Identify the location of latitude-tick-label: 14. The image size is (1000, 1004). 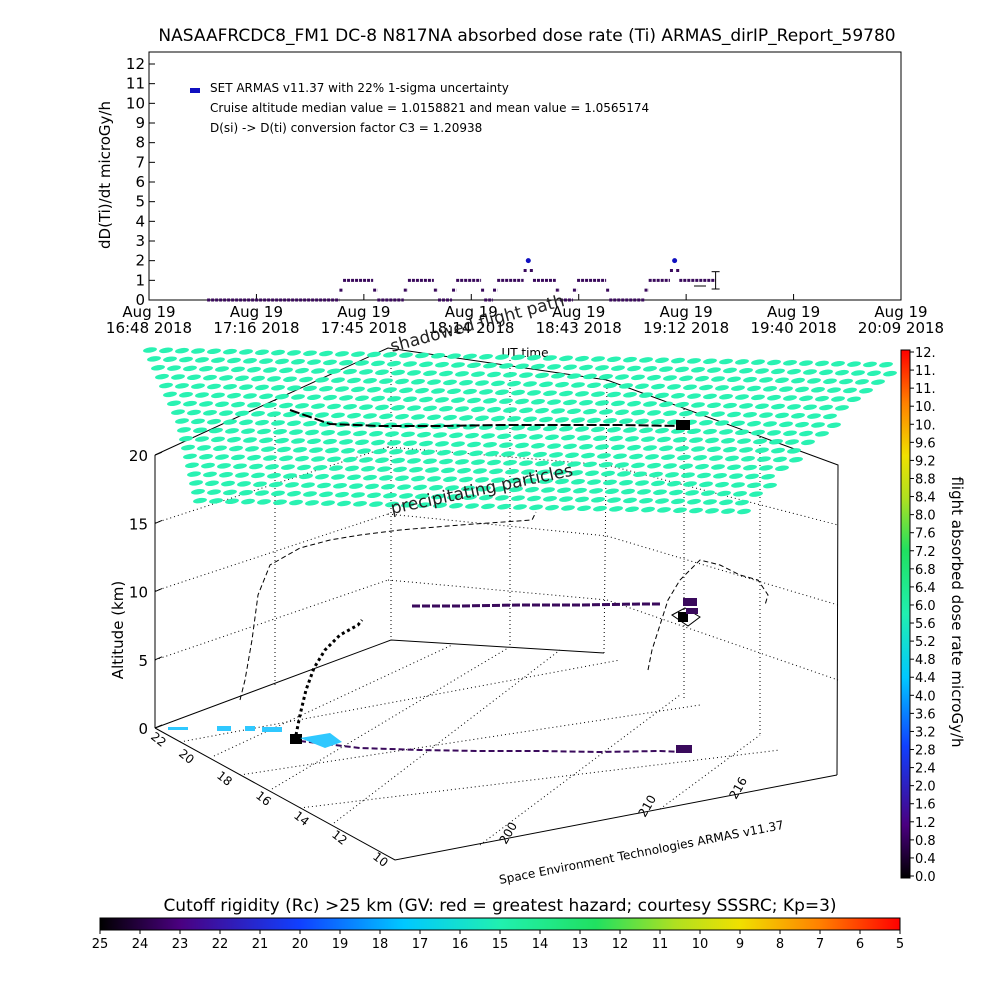
(301, 818).